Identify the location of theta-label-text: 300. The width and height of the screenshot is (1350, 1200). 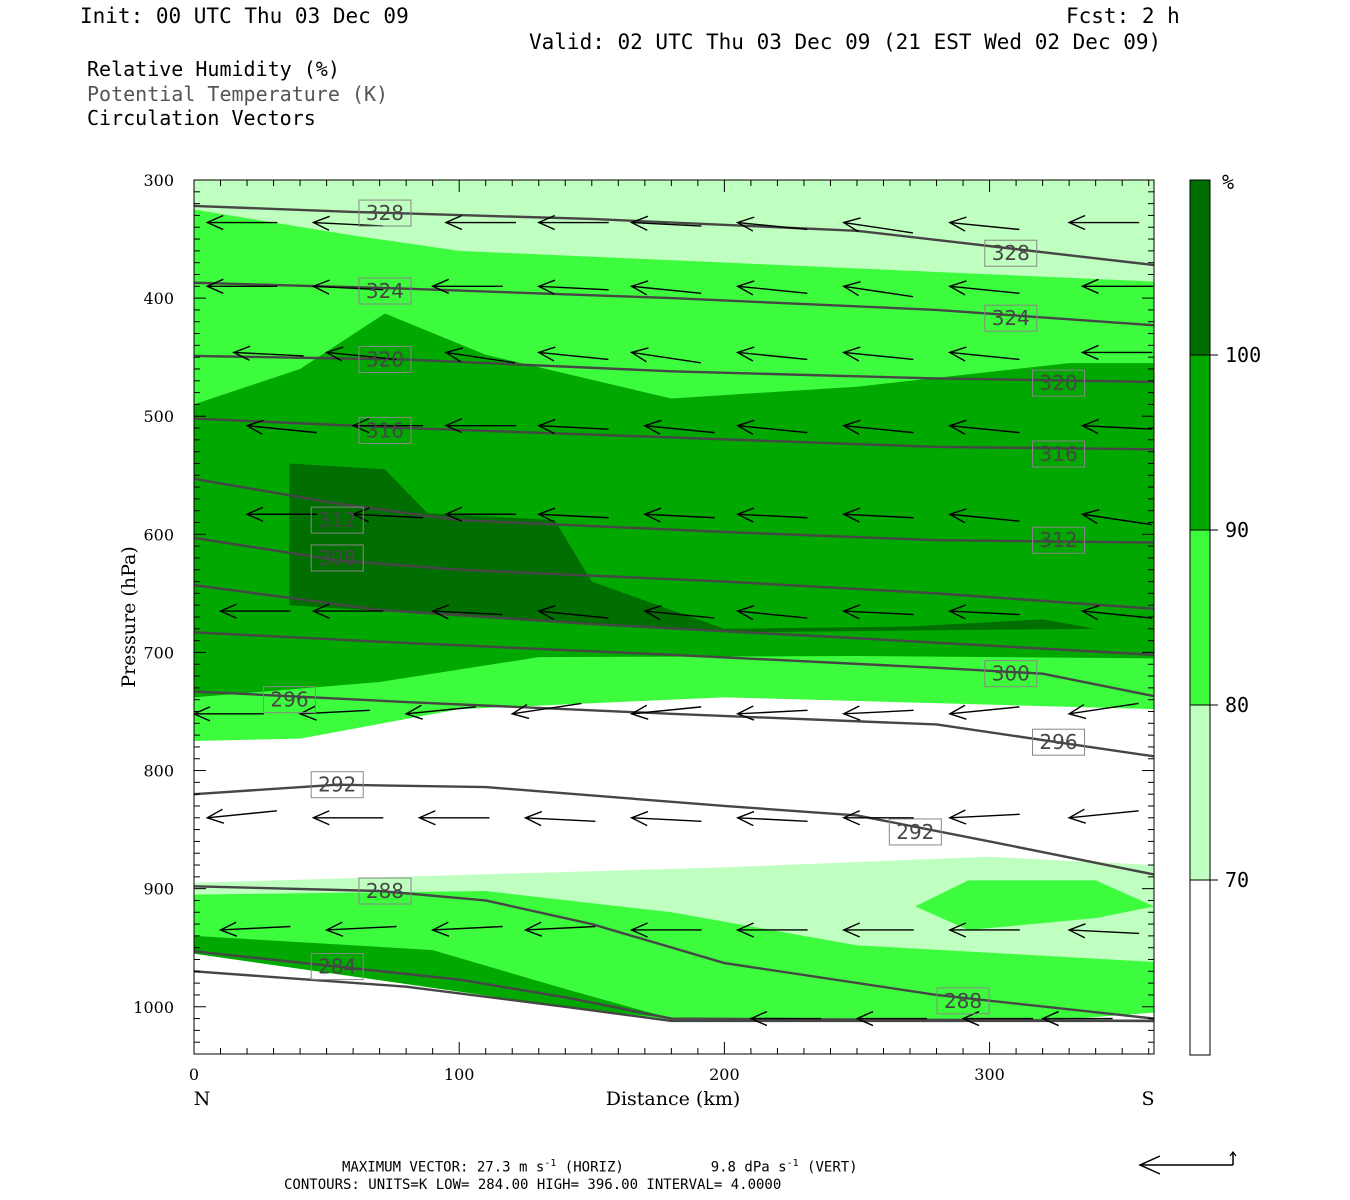
(1011, 674).